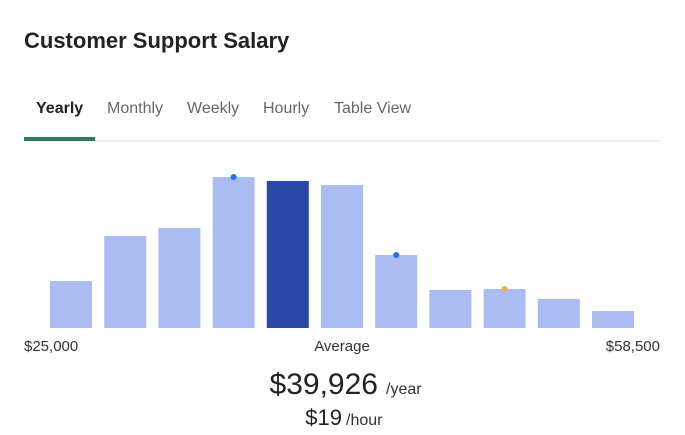 The height and width of the screenshot is (435, 685). What do you see at coordinates (135, 108) in the screenshot?
I see `tab: Monthly` at bounding box center [135, 108].